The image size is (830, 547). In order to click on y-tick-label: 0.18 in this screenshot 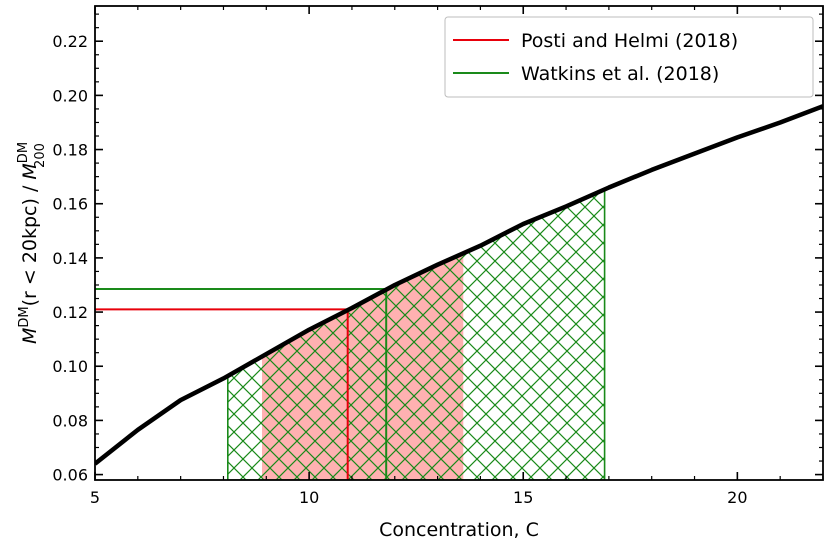, I will do `click(70, 150)`.